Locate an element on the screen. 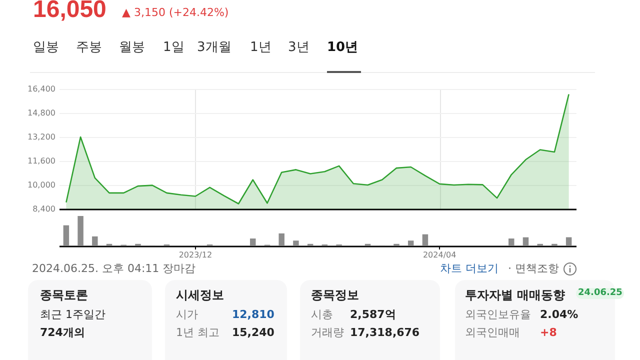 The image size is (640, 360). text: 1년 최고 is located at coordinates (198, 333).